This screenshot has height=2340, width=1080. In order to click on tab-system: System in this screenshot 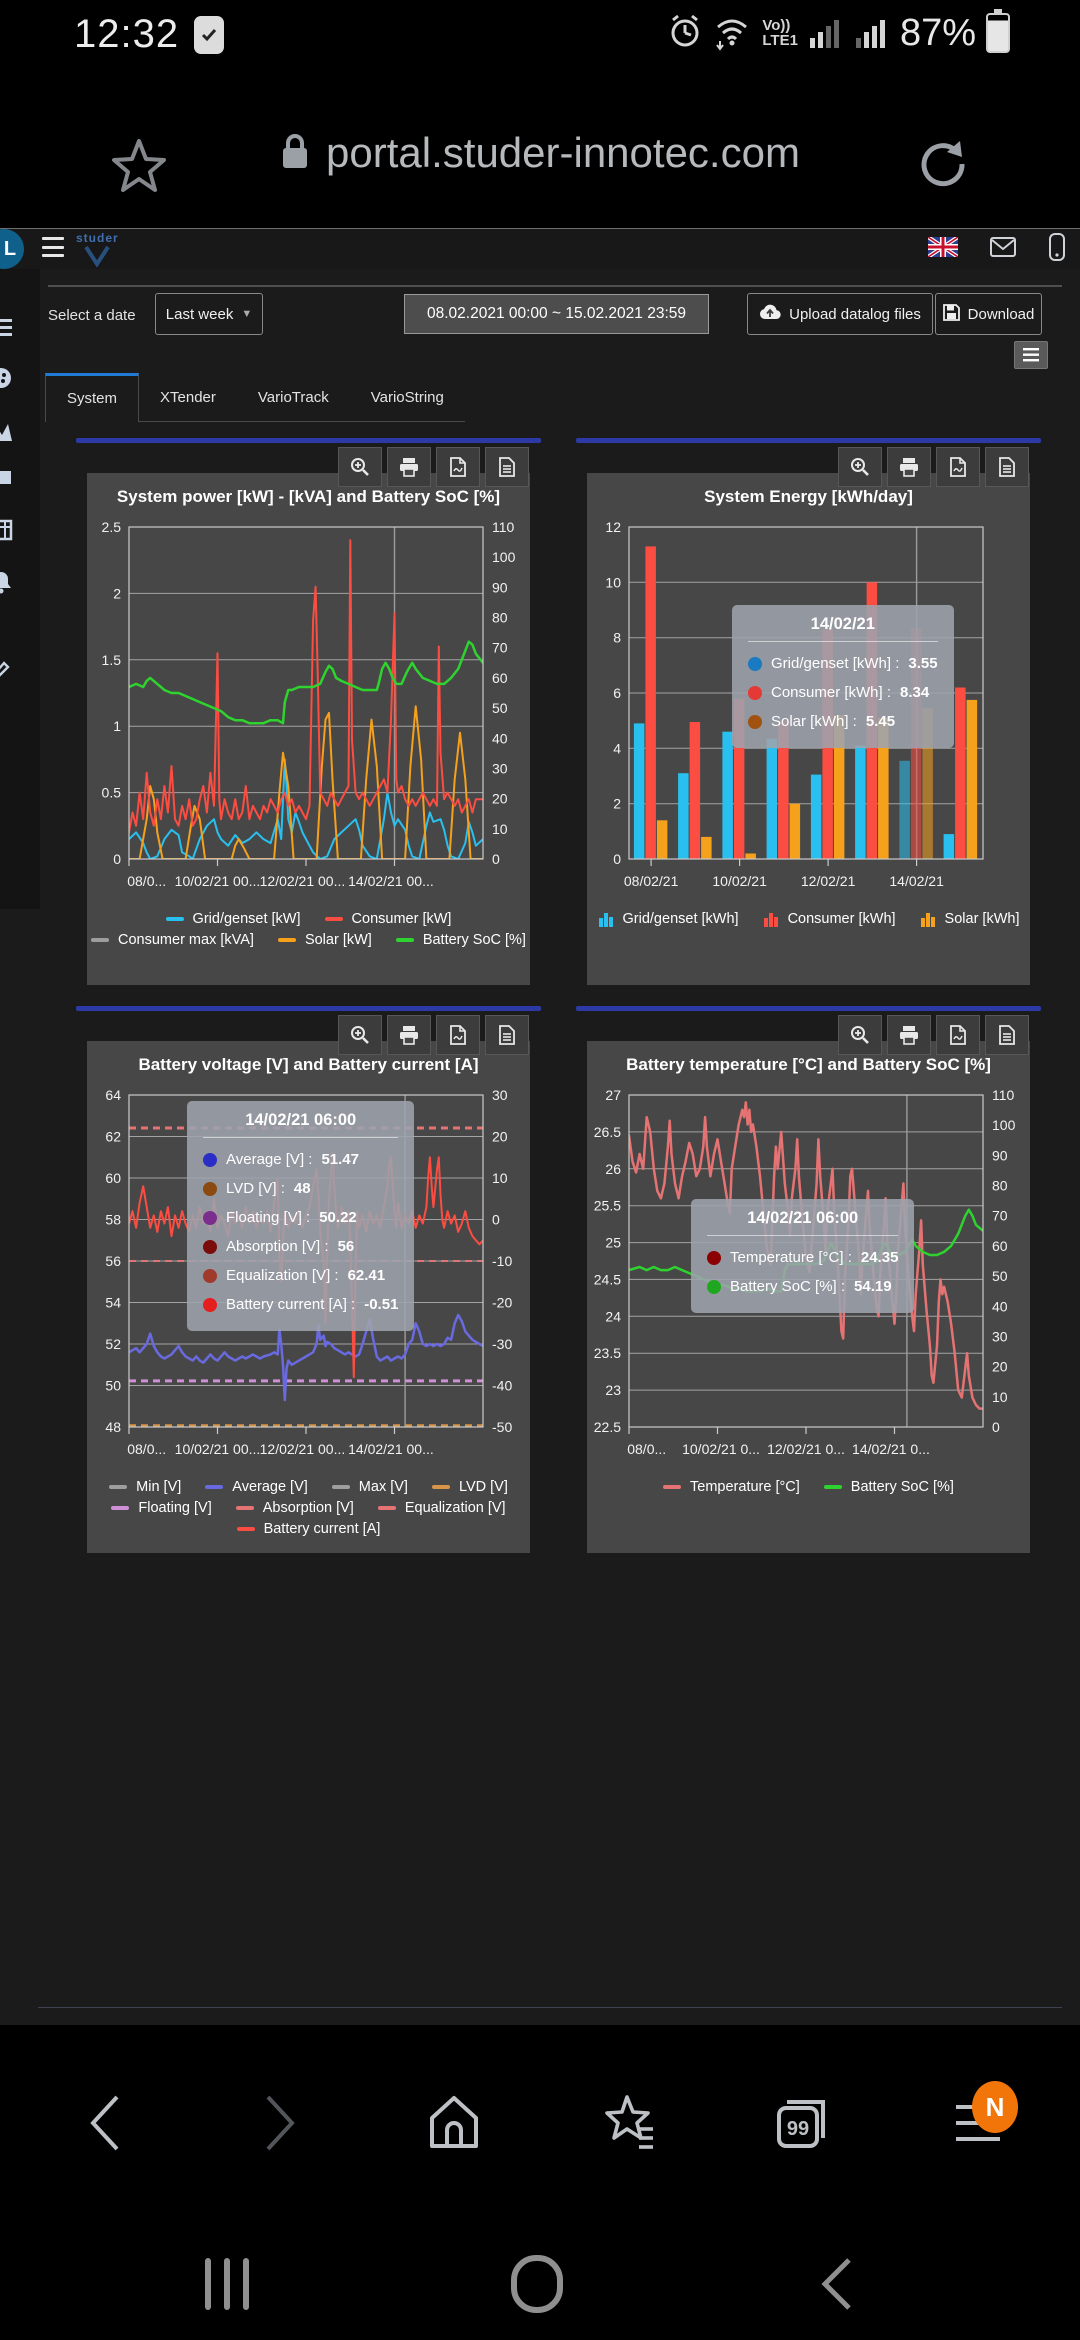, I will do `click(92, 397)`.